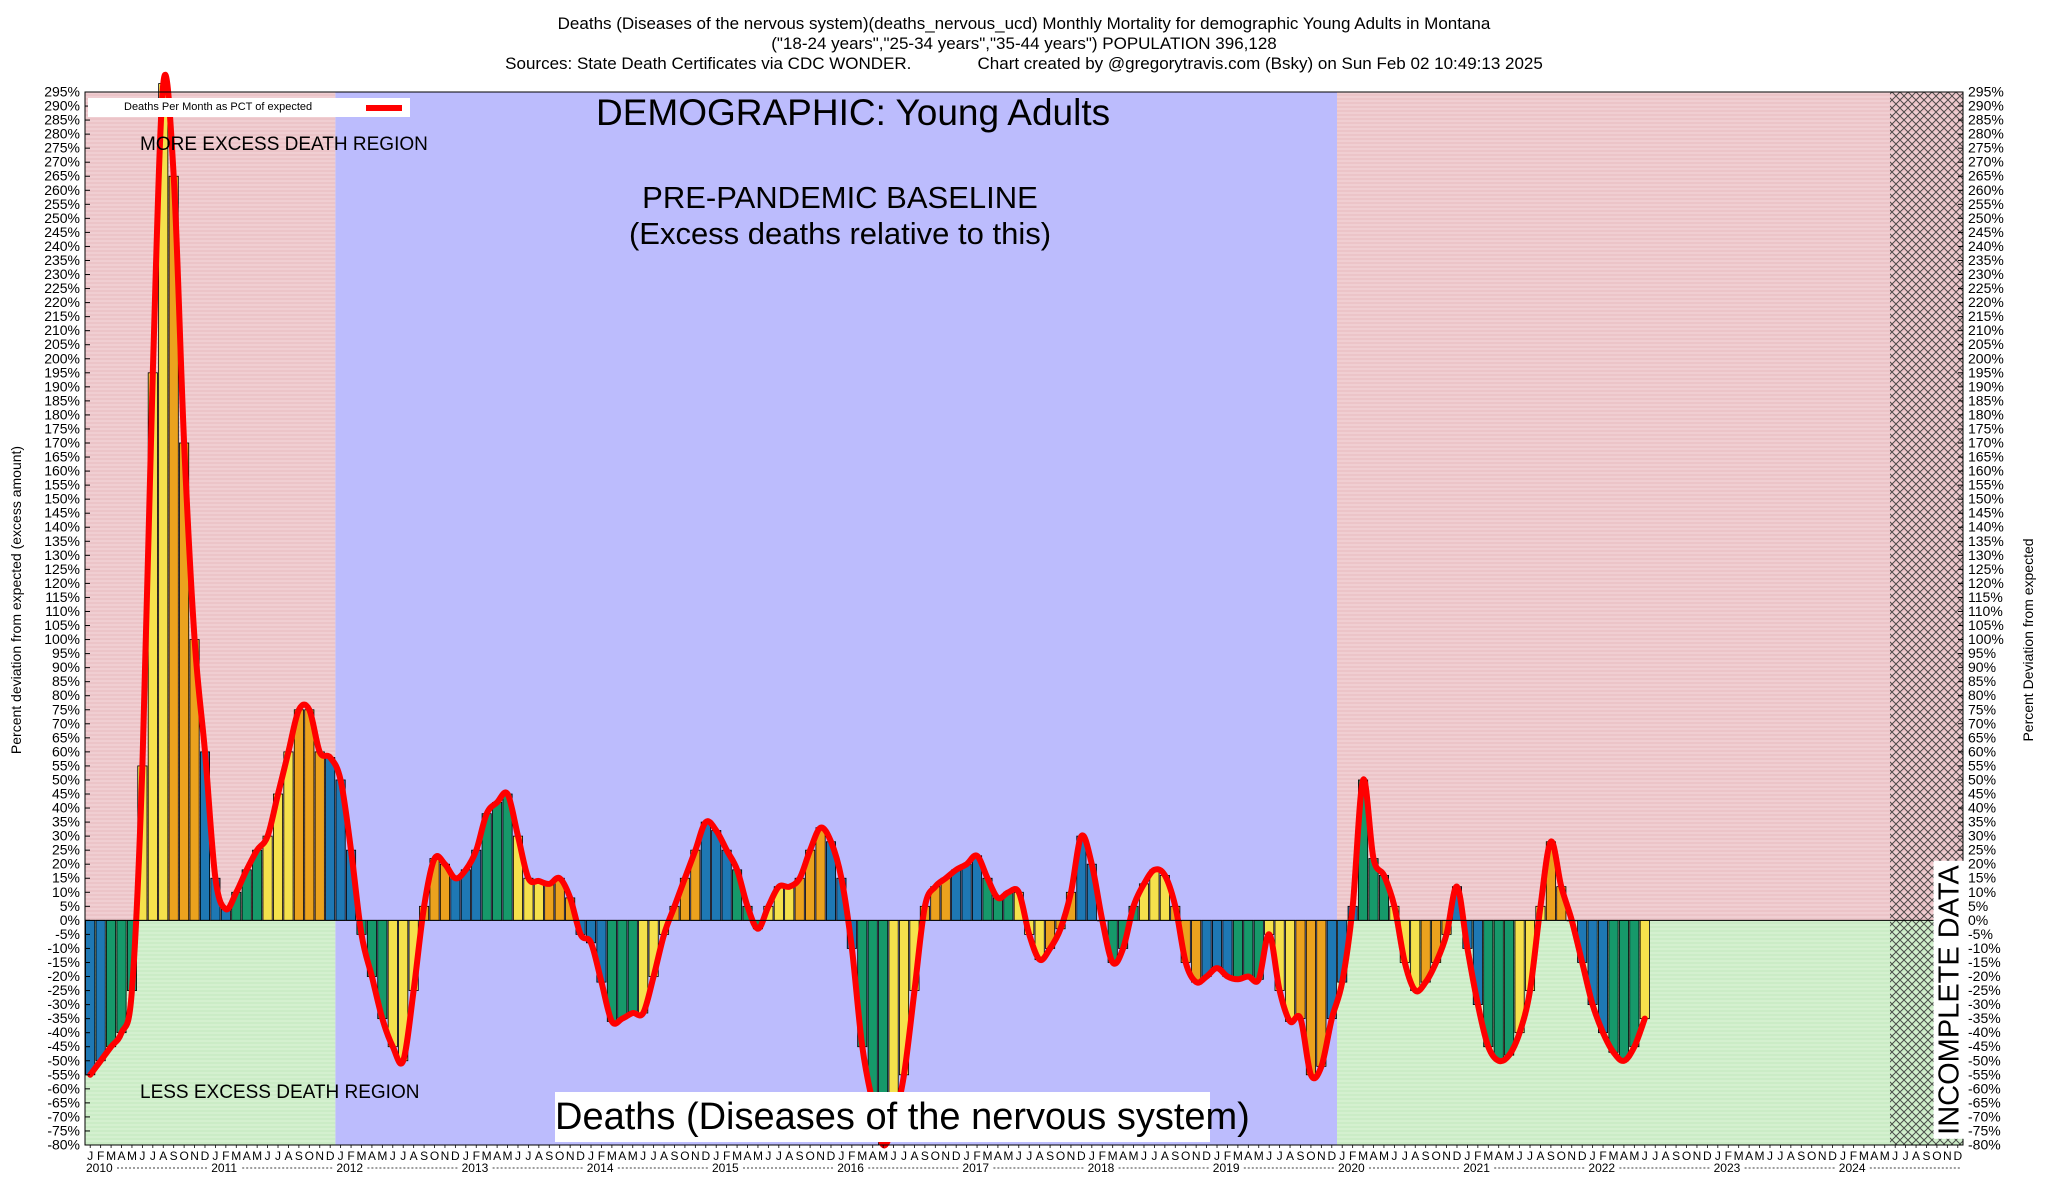  Describe the element at coordinates (1982, 737) in the screenshot. I see `y-tick-label-right: 65%` at that location.